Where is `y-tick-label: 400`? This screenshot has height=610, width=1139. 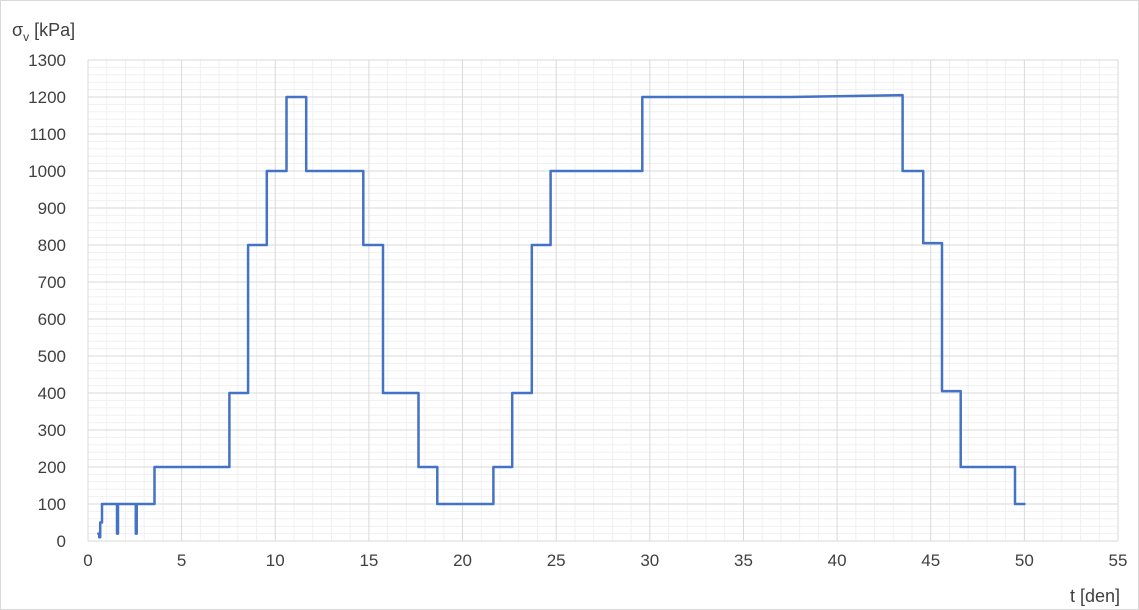
y-tick-label: 400 is located at coordinates (52, 393).